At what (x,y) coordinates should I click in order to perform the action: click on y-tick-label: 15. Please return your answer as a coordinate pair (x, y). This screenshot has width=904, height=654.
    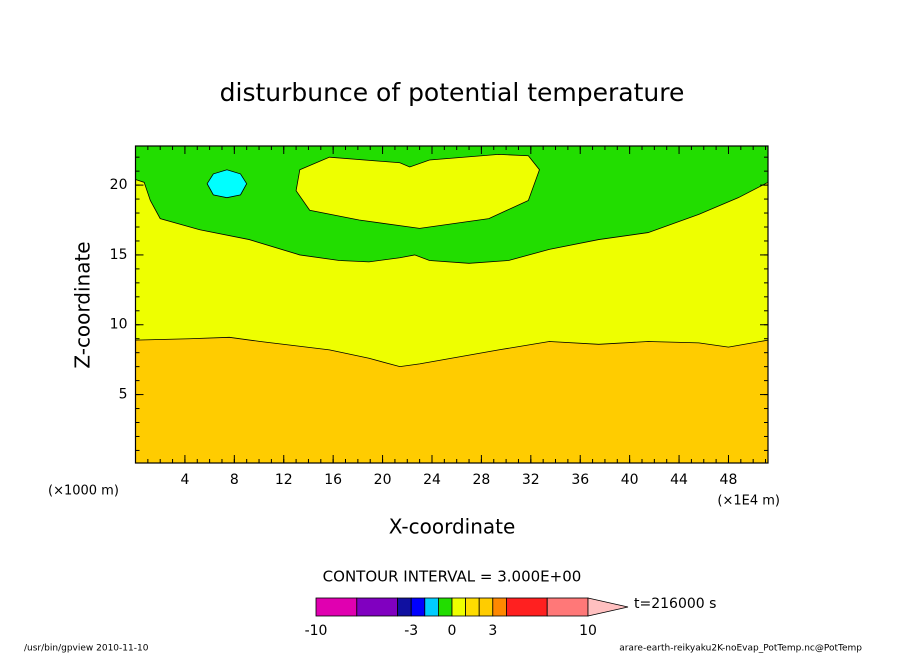
    Looking at the image, I should click on (119, 255).